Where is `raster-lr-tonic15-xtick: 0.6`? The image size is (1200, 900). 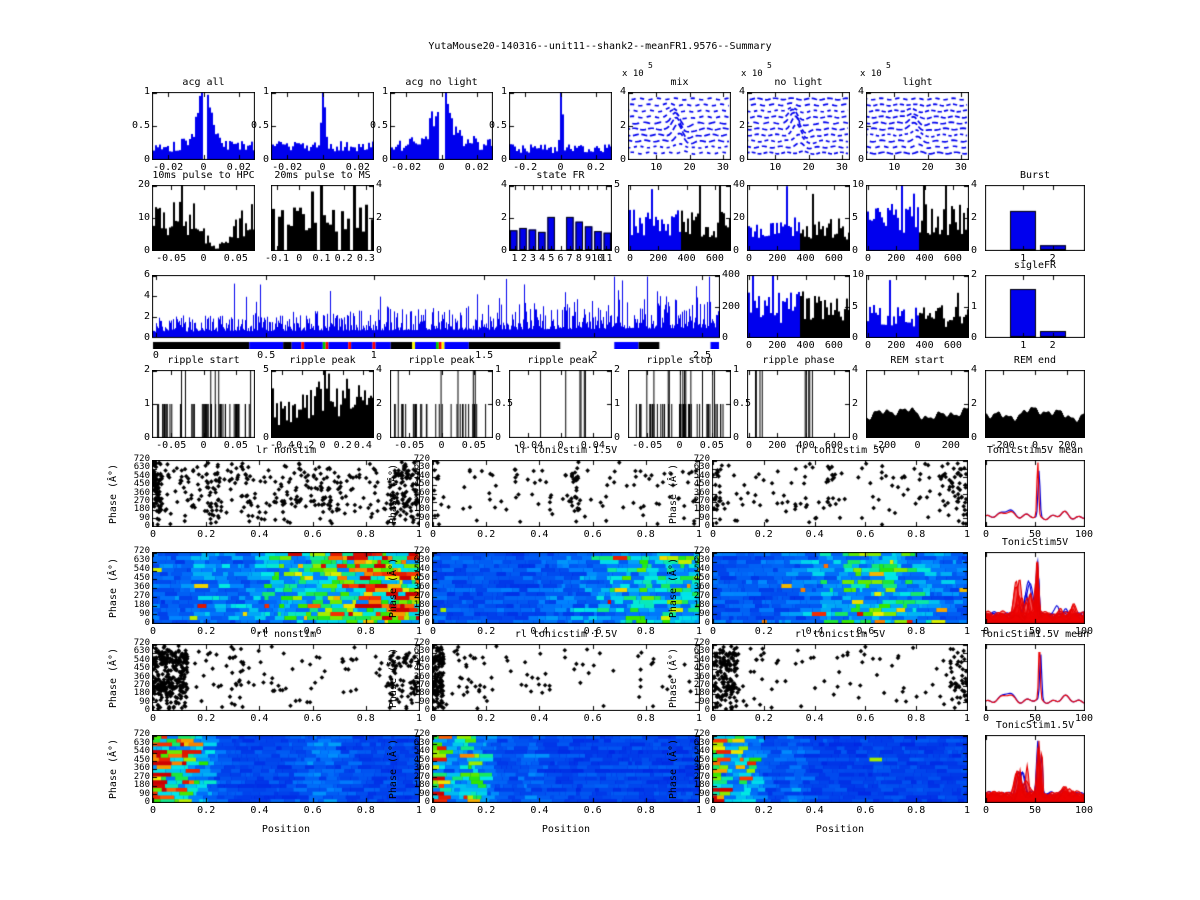 raster-lr-tonic15-xtick: 0.6 is located at coordinates (592, 534).